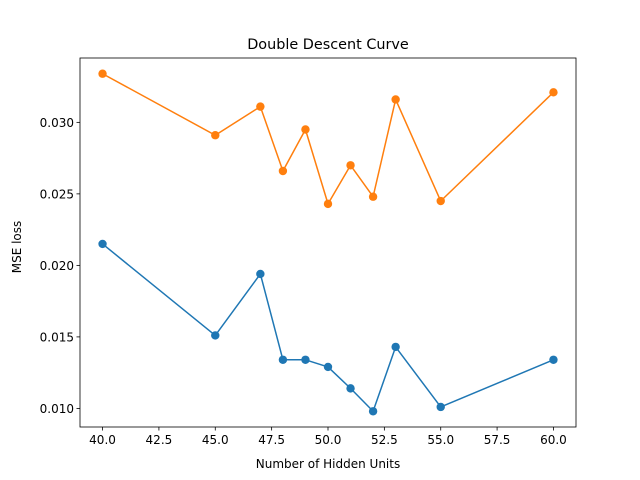 The image size is (640, 480). Describe the element at coordinates (553, 440) in the screenshot. I see `x-tick-label: 60.0` at that location.